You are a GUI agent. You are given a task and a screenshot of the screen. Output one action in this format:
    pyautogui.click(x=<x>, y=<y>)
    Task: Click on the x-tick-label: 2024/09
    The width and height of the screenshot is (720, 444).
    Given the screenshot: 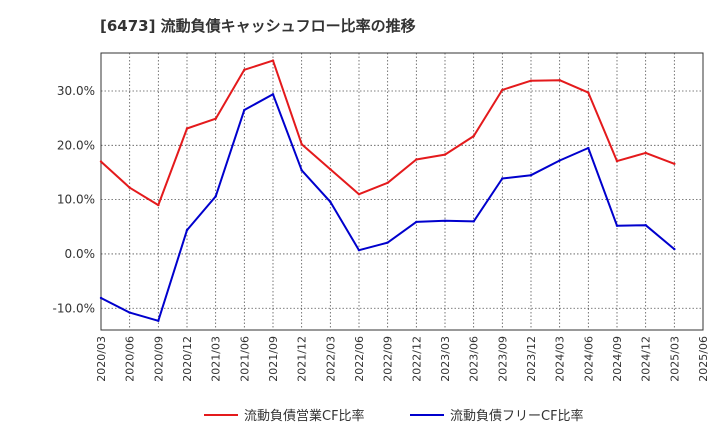 What is the action you would take?
    pyautogui.click(x=617, y=359)
    